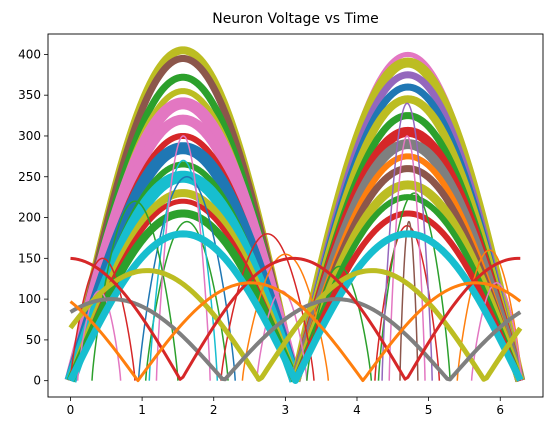  Describe the element at coordinates (37, 381) in the screenshot. I see `y-tick-label: 0` at that location.